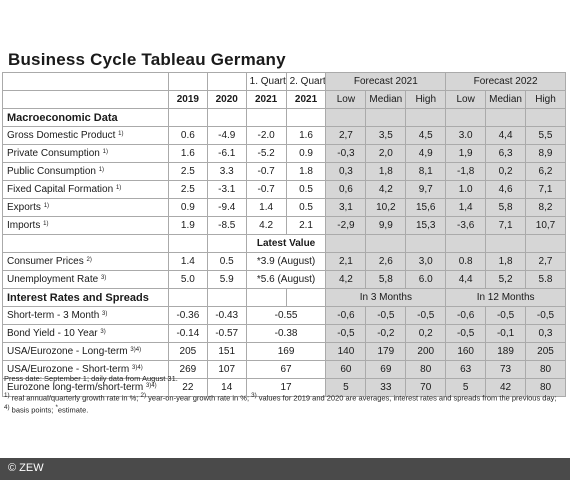 The height and width of the screenshot is (480, 570). I want to click on section-heading, so click(85, 243).